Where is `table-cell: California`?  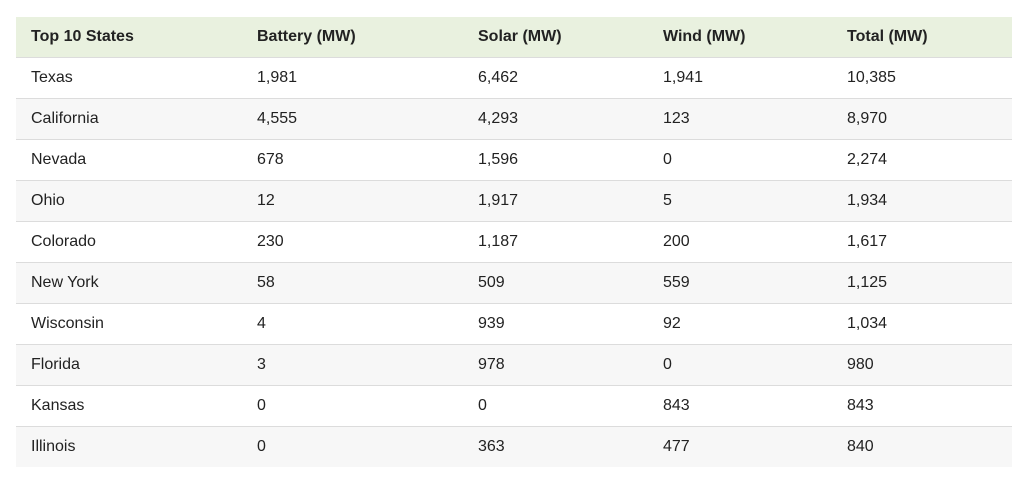
table-cell: California is located at coordinates (65, 118).